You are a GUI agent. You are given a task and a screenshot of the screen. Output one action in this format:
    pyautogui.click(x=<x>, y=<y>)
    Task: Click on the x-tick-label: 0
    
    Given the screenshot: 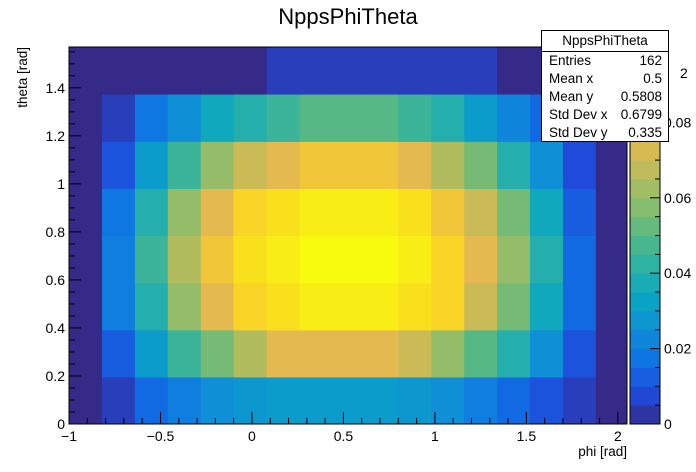 What is the action you would take?
    pyautogui.click(x=252, y=436)
    